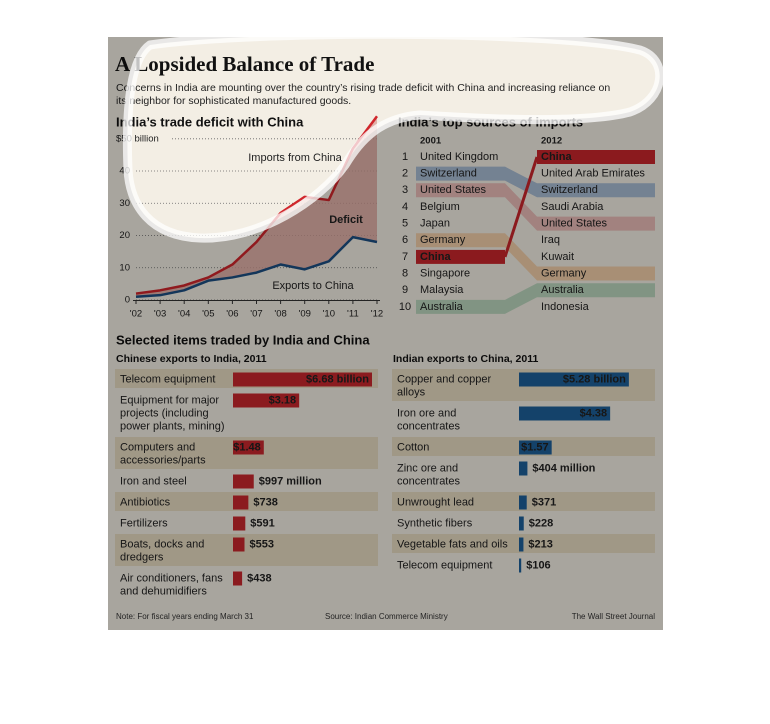  I want to click on rank-connector, so click(521, 207).